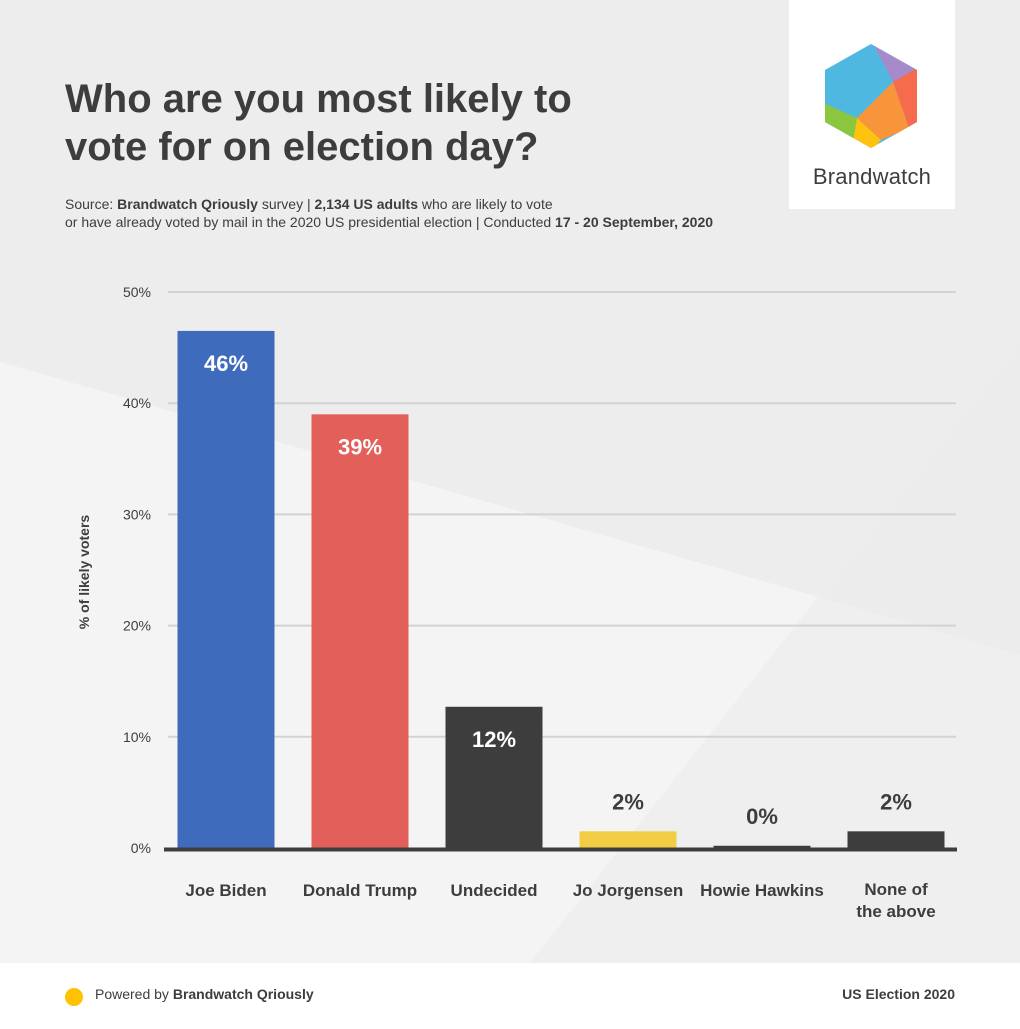 The height and width of the screenshot is (1029, 1020). I want to click on x-tick-label-line: Joe Biden, so click(226, 890).